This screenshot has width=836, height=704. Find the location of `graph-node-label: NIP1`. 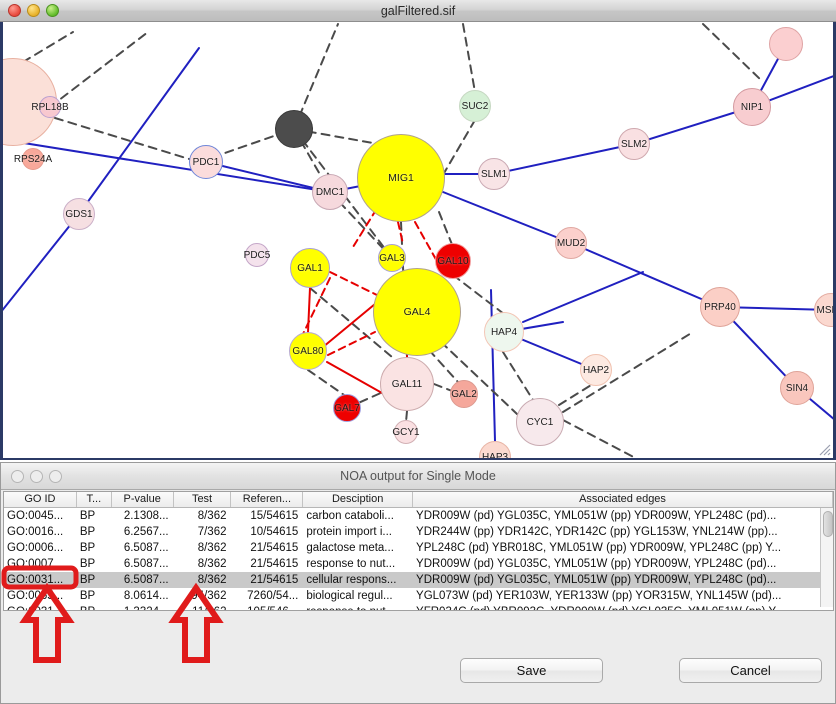

graph-node-label: NIP1 is located at coordinates (752, 107).